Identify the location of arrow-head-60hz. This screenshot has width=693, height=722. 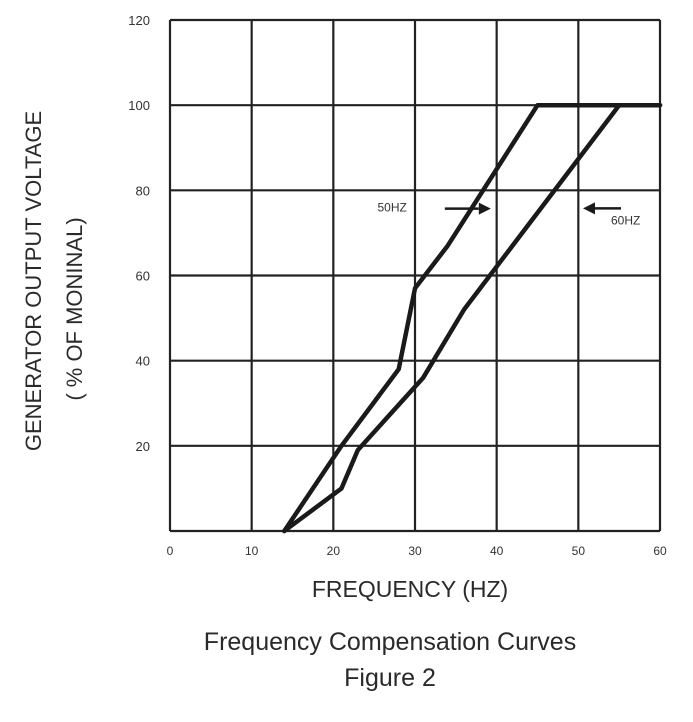
(589, 208).